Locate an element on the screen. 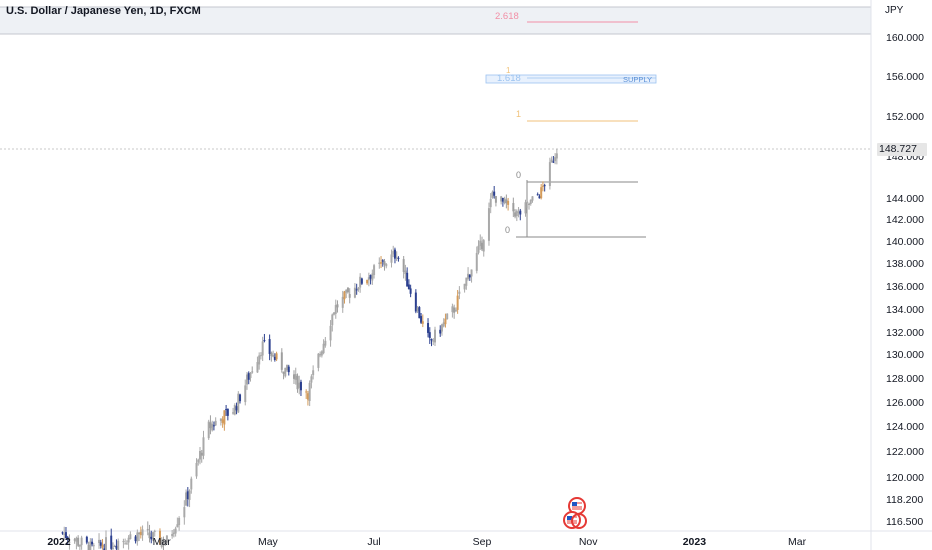  time-axis: 2022 Mar May Jul Sep Nov 2023 Mar is located at coordinates (426, 542).